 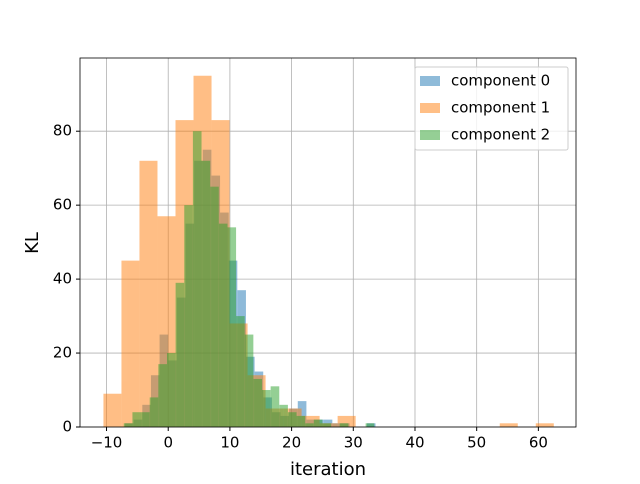 What do you see at coordinates (414, 443) in the screenshot?
I see `x-tick-label: 40` at bounding box center [414, 443].